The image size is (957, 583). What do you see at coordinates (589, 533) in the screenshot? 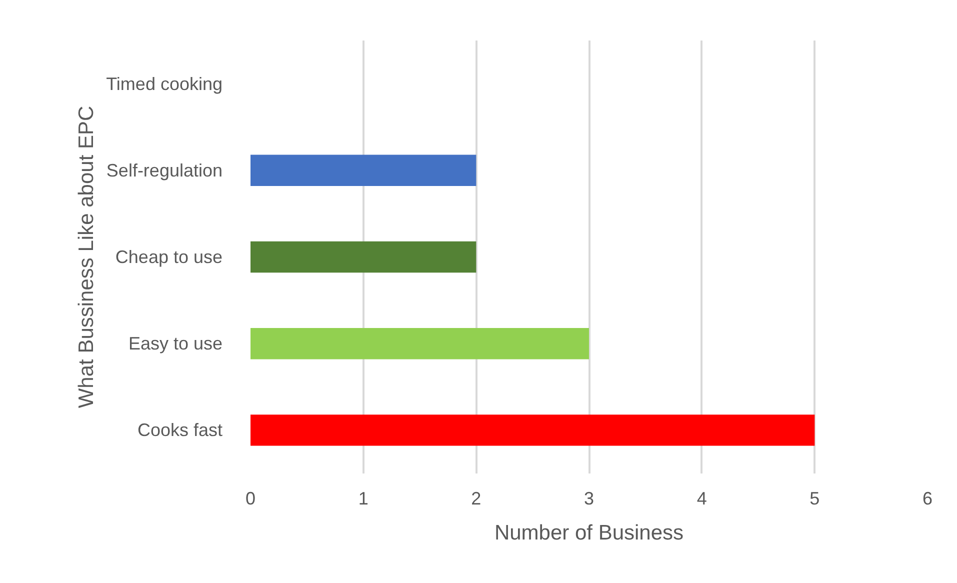
I see `x-axis-title: Number of Business` at bounding box center [589, 533].